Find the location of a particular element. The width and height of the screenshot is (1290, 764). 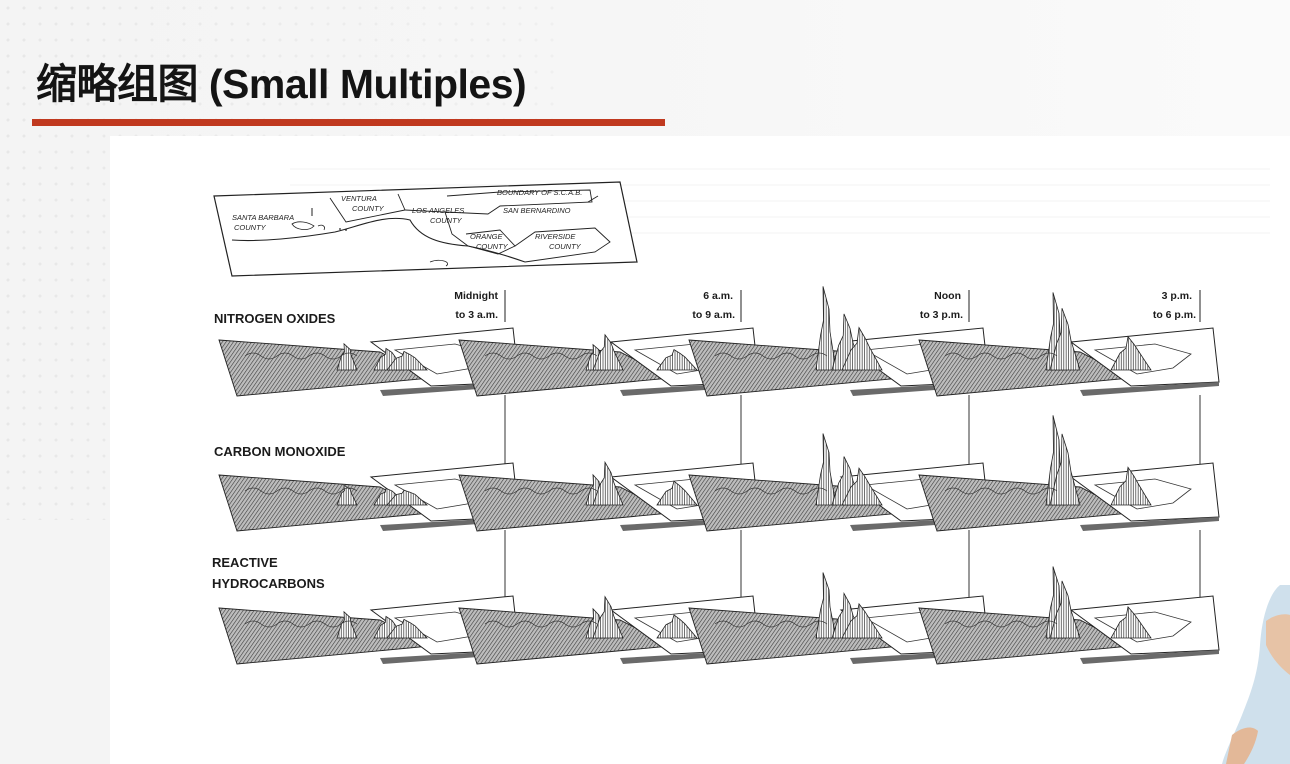

pollutant-label-carbon-monoxide: CARBON MONOXIDE is located at coordinates (280, 451).